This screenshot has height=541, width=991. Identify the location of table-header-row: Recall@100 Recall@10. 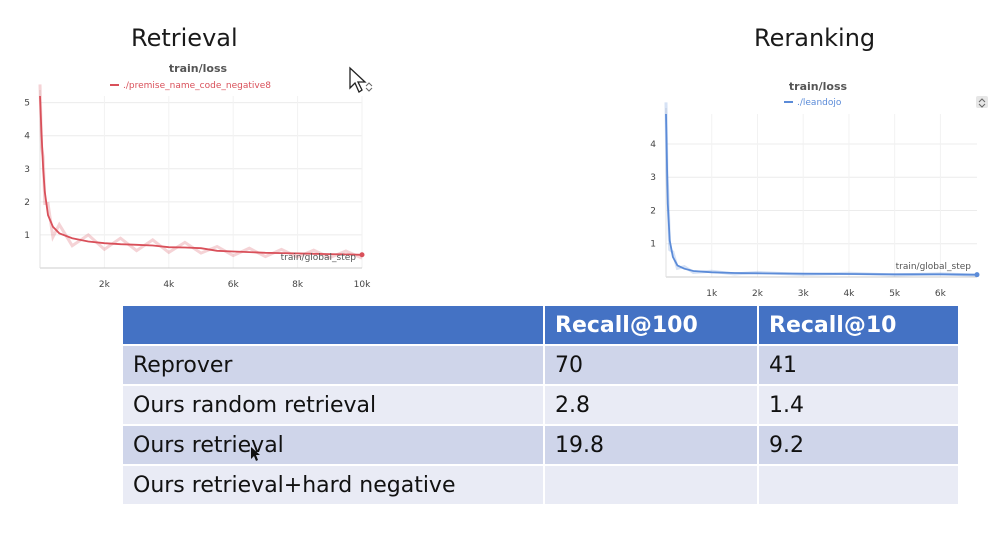
(540, 325).